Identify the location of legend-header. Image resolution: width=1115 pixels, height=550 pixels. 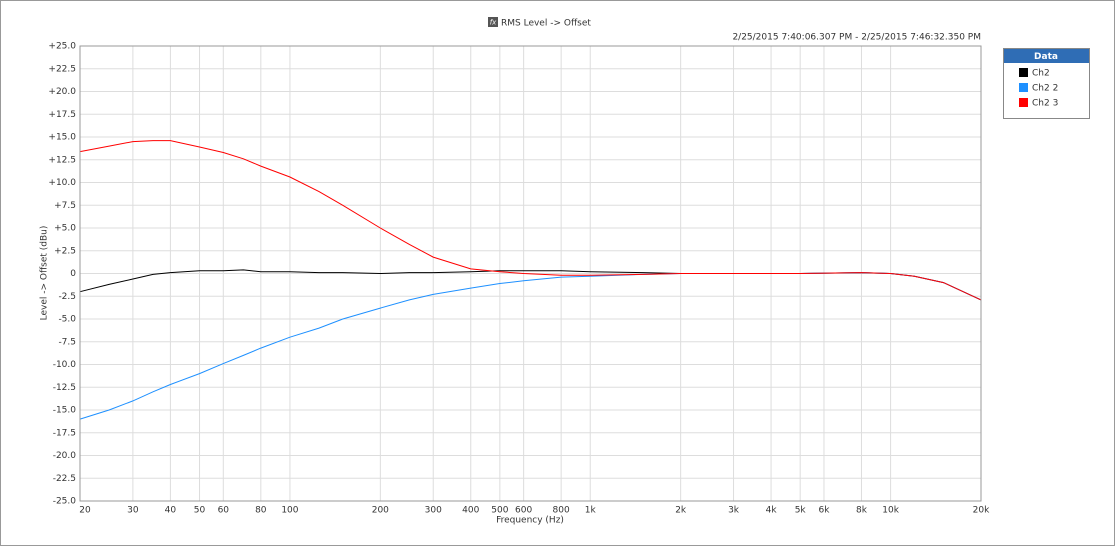
(1046, 56).